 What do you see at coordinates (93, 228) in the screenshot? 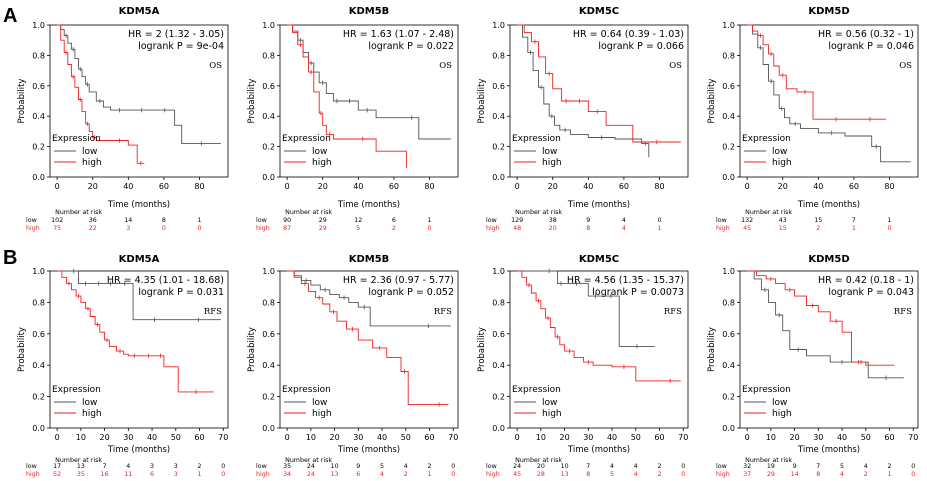
I see `risk-count-high: 22` at bounding box center [93, 228].